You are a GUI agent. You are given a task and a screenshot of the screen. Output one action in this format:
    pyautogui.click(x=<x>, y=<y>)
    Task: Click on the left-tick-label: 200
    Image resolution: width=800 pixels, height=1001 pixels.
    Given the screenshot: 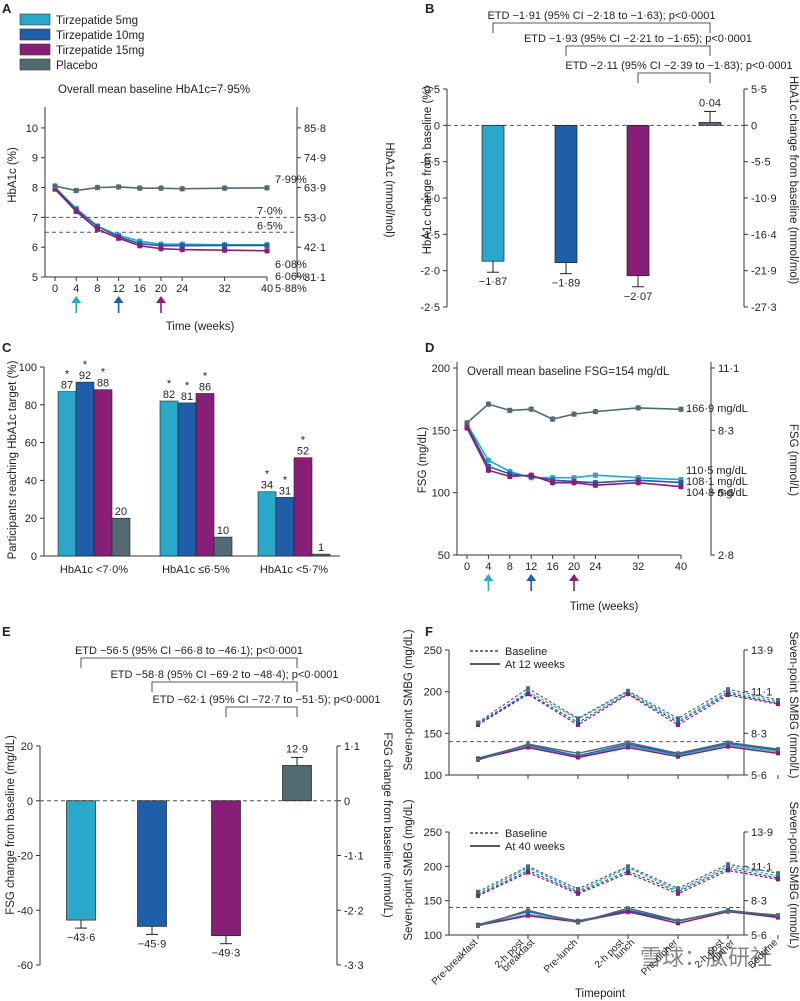 What is the action you would take?
    pyautogui.click(x=433, y=867)
    